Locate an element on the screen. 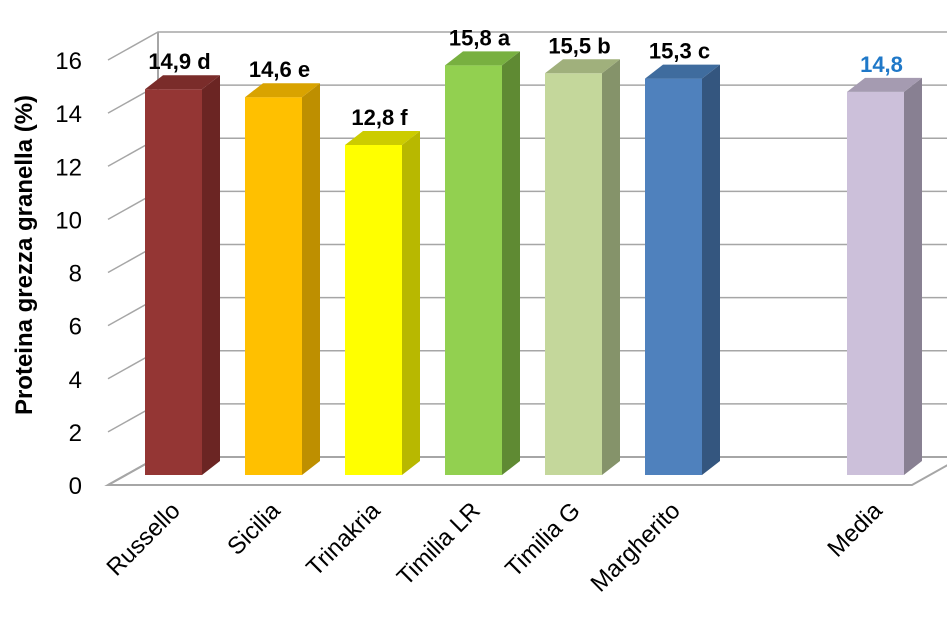 The width and height of the screenshot is (947, 644). data-label: 14,9 d is located at coordinates (179, 61).